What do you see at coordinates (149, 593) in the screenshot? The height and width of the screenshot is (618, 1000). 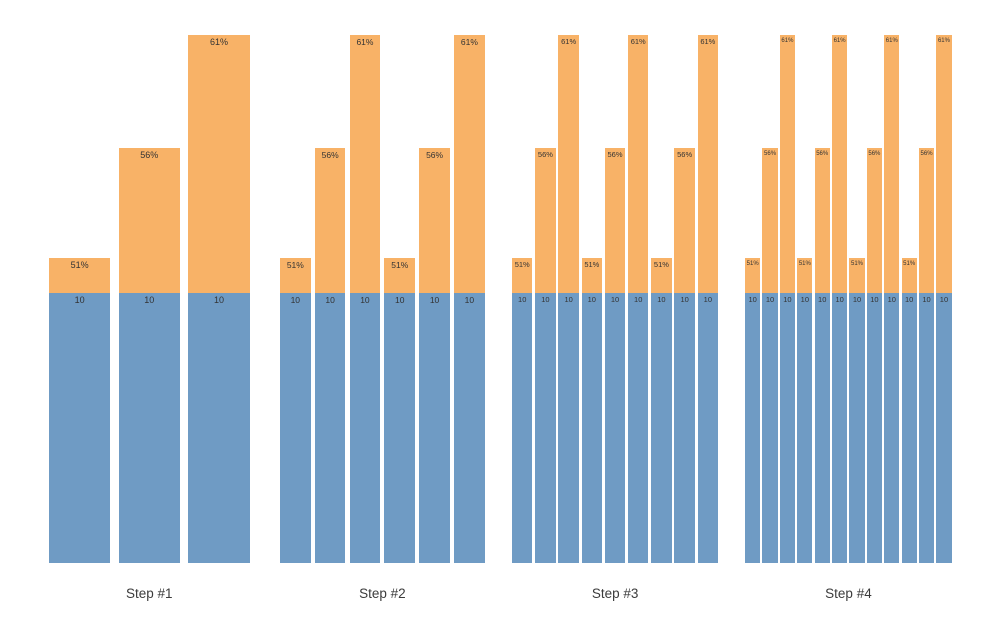 I see `group-axis-label: Step #1` at bounding box center [149, 593].